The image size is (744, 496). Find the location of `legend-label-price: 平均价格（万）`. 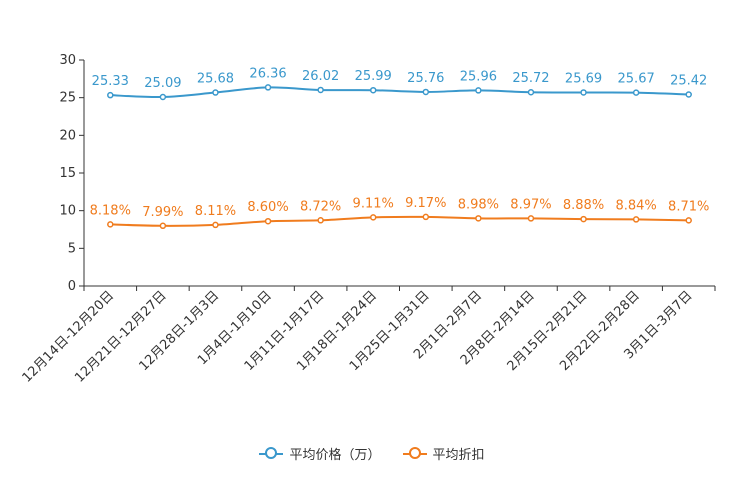

legend-label-price: 平均价格（万） is located at coordinates (335, 455).